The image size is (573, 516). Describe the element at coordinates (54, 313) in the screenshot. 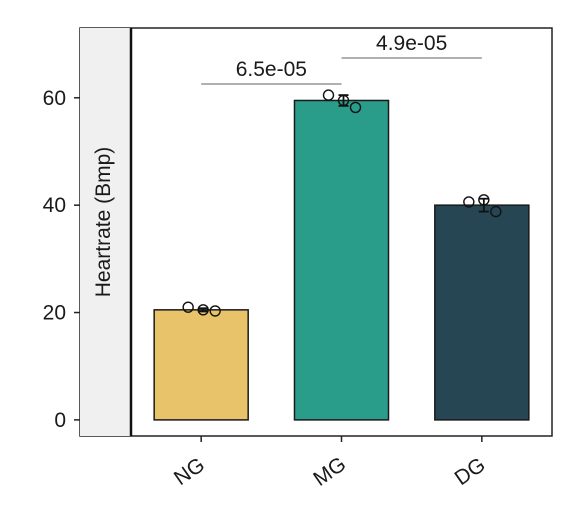

I see `y-tick-label: 20` at that location.